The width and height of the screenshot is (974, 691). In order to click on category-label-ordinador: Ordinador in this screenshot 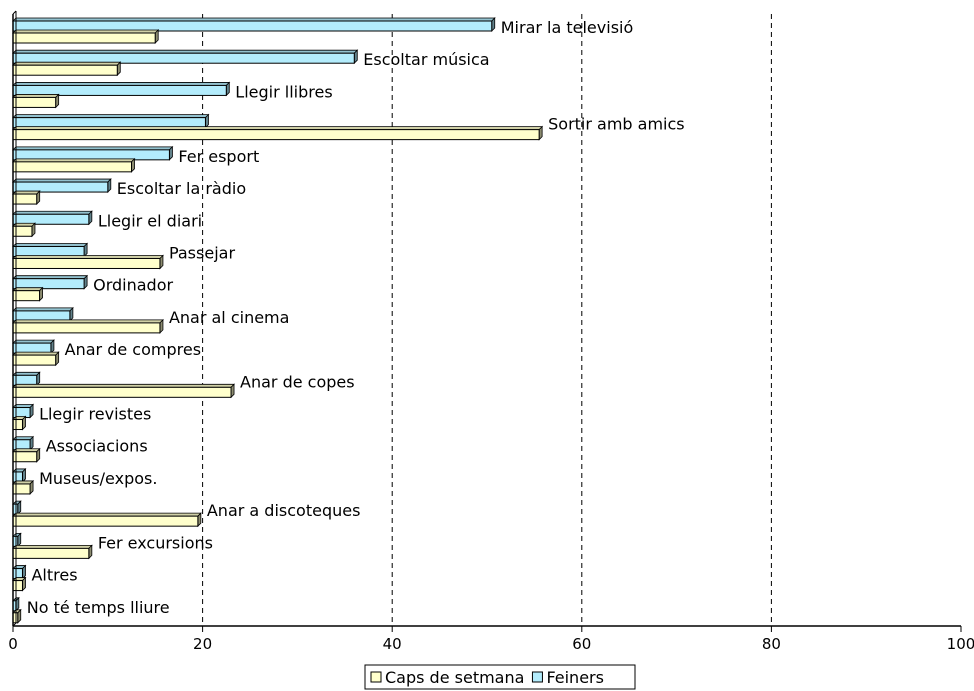, I will do `click(133, 285)`.